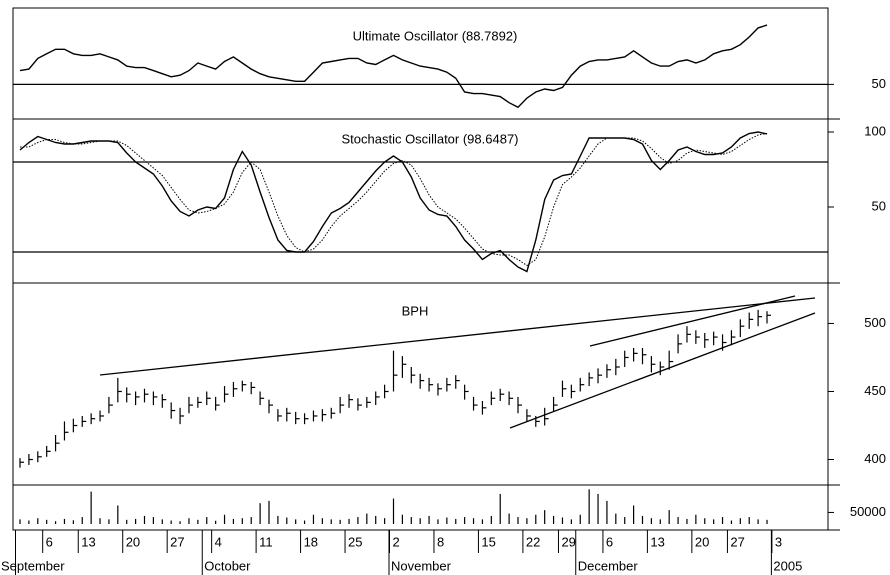 The height and width of the screenshot is (575, 890). What do you see at coordinates (266, 541) in the screenshot?
I see `x-tick-label: 11` at bounding box center [266, 541].